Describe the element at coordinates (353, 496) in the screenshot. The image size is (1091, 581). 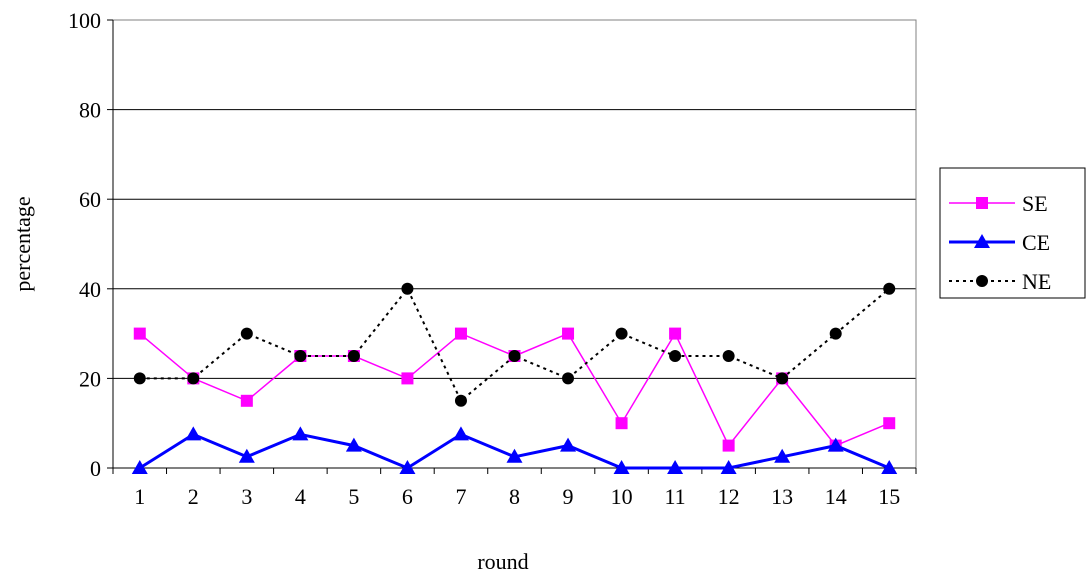
I see `x-tick-label: 5` at that location.